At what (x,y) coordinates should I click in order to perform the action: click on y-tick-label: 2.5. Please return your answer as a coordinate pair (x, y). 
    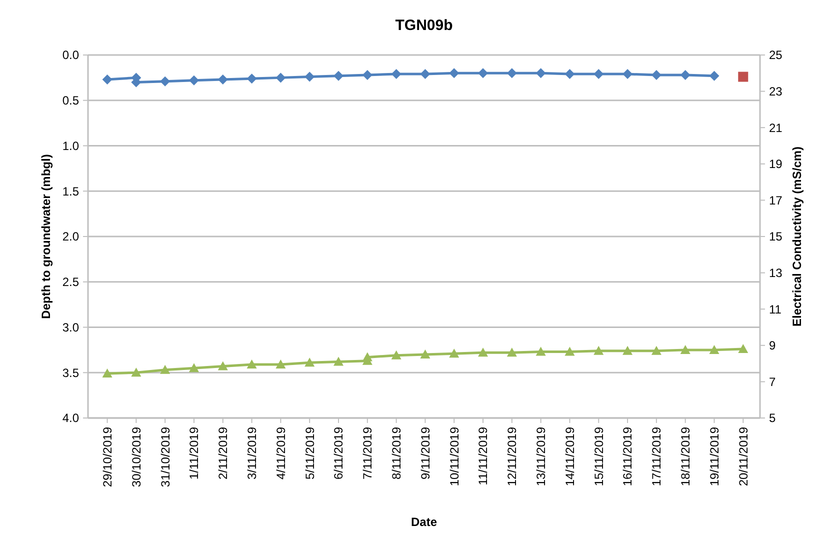
    Looking at the image, I should click on (71, 282).